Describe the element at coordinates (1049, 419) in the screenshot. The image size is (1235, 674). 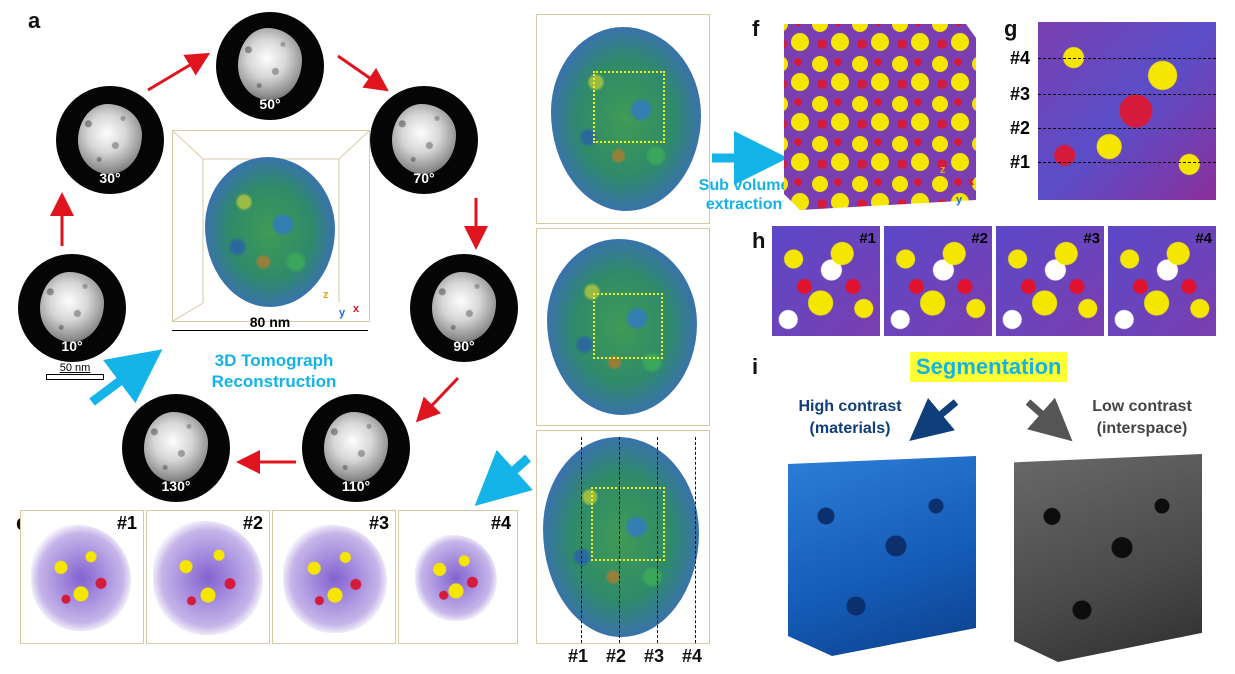
I see `arrow-grey-low` at that location.